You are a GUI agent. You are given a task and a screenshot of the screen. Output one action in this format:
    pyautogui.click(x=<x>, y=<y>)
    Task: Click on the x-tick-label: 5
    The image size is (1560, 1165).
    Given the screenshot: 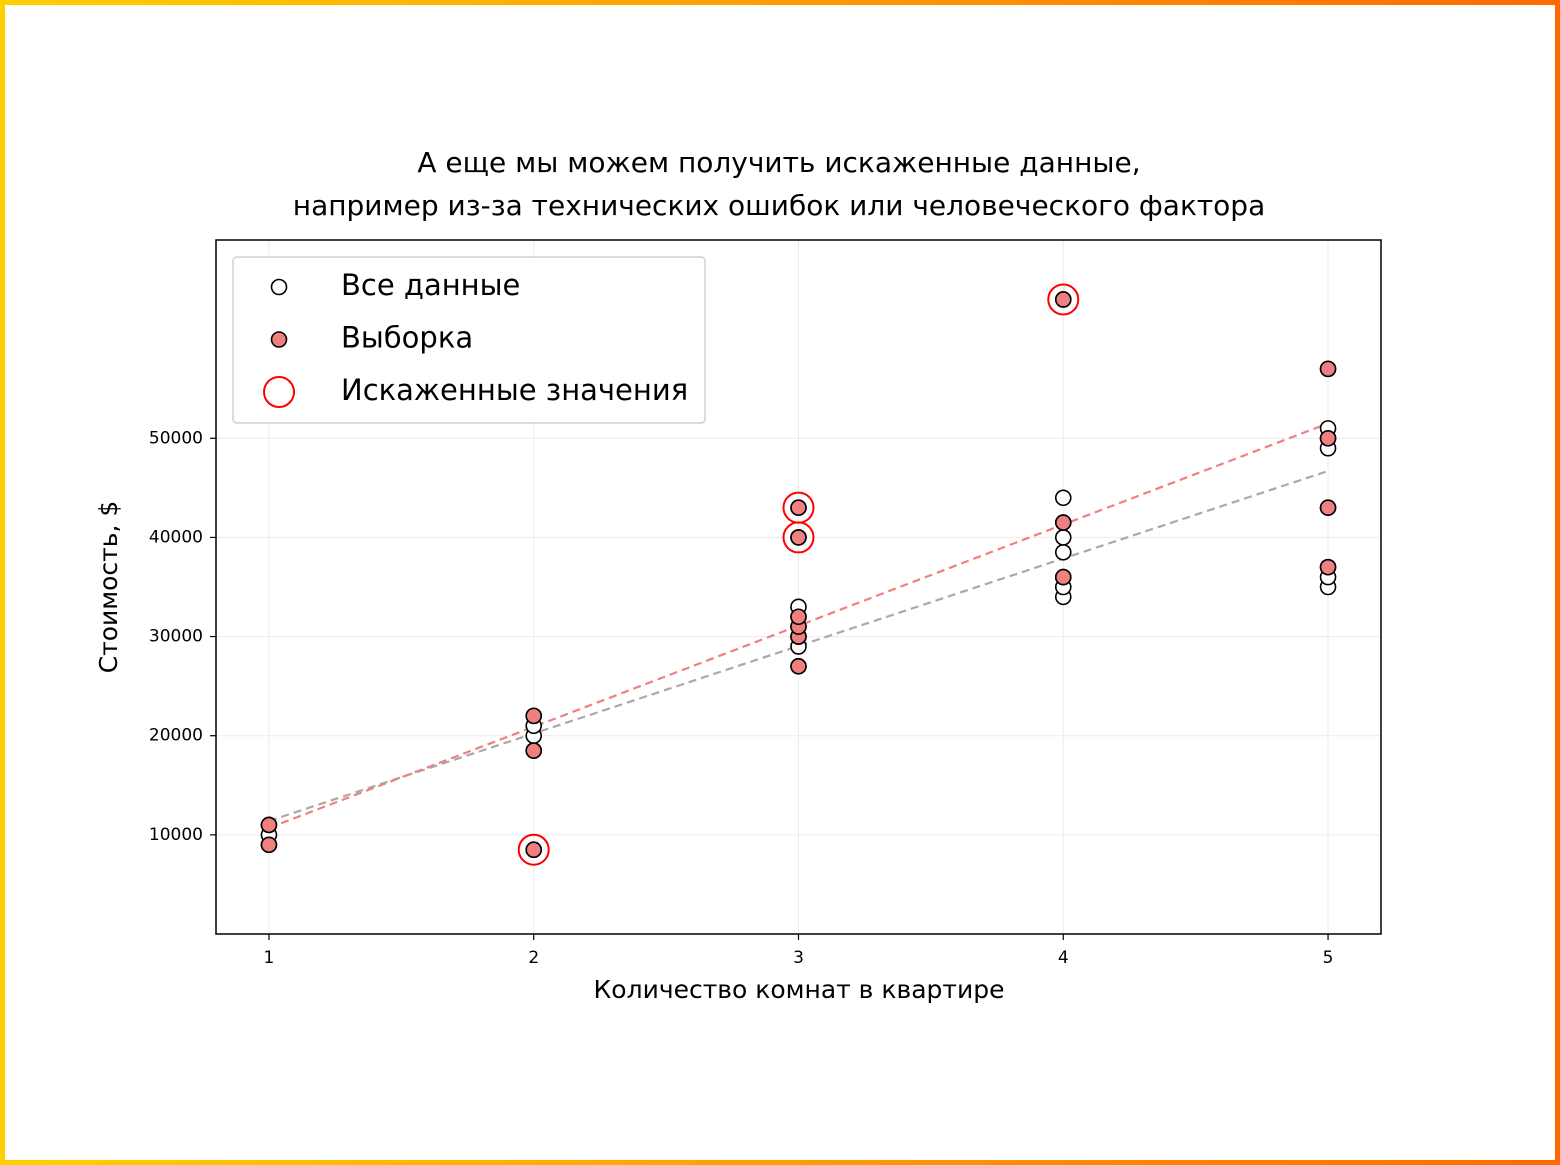 What is the action you would take?
    pyautogui.click(x=1328, y=958)
    